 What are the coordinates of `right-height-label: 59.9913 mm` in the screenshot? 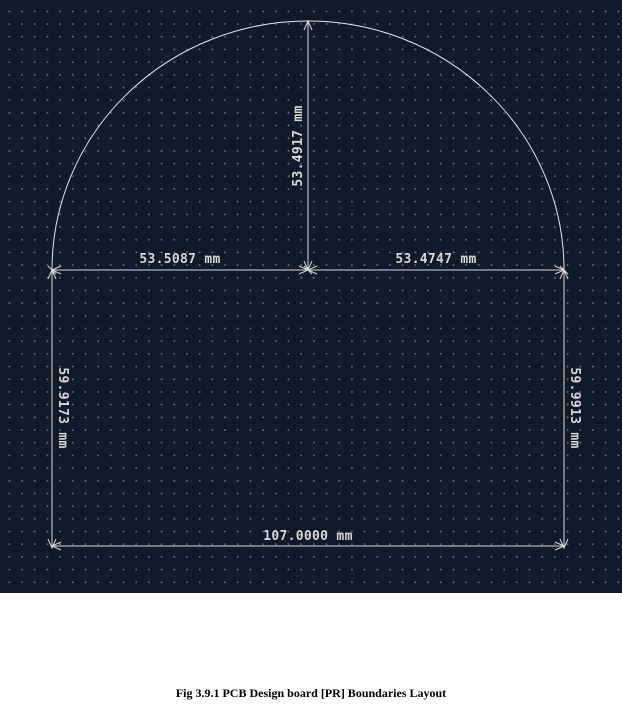 It's located at (574, 407).